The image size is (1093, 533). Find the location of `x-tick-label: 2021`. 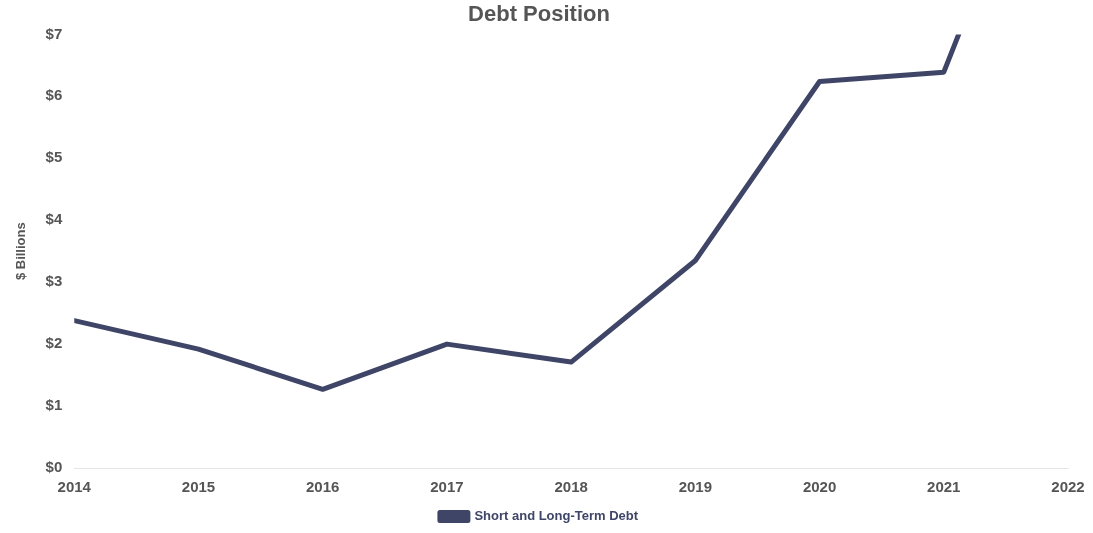

x-tick-label: 2021 is located at coordinates (944, 487).